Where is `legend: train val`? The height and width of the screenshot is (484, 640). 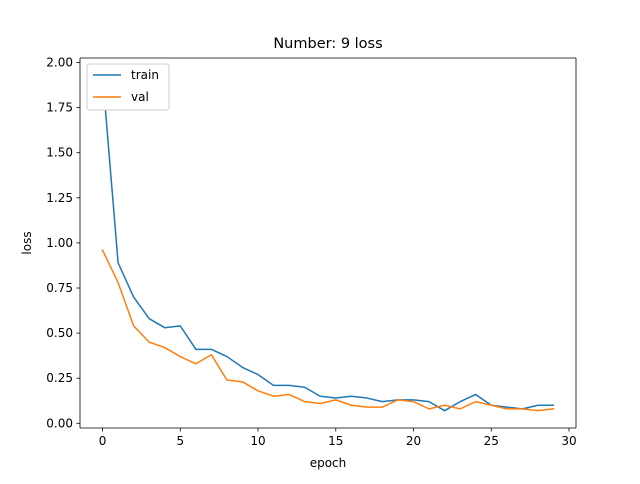 legend: train val is located at coordinates (128, 87).